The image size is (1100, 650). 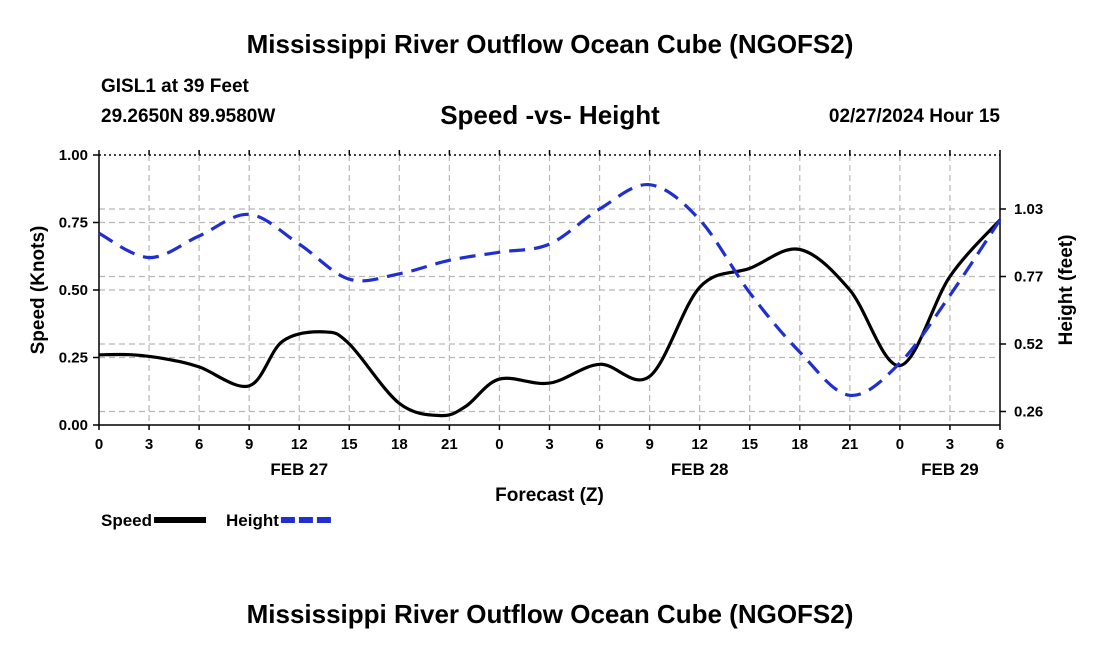 I want to click on chart-subtitle: Speed -vs- Height, so click(x=550, y=115).